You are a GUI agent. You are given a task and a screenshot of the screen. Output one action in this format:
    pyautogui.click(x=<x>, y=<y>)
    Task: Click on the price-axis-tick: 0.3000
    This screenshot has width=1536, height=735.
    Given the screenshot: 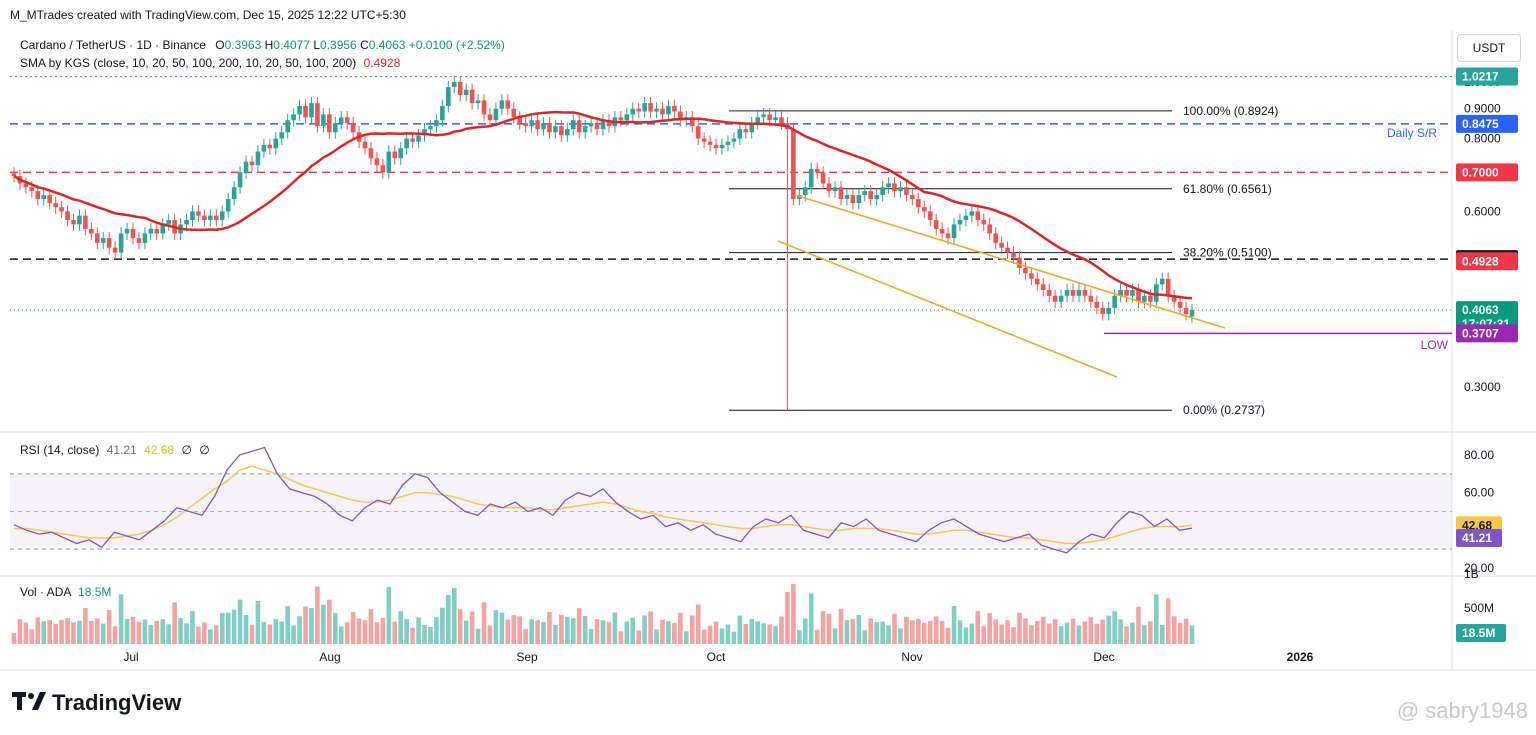 What is the action you would take?
    pyautogui.click(x=1482, y=387)
    